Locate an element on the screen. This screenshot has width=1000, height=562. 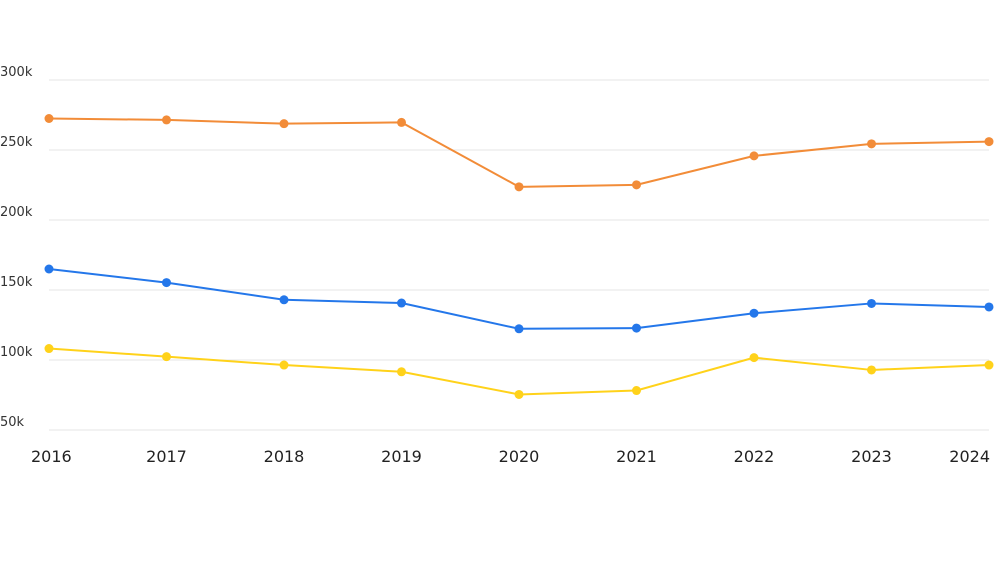
x-tick-label: 2021 is located at coordinates (636, 456).